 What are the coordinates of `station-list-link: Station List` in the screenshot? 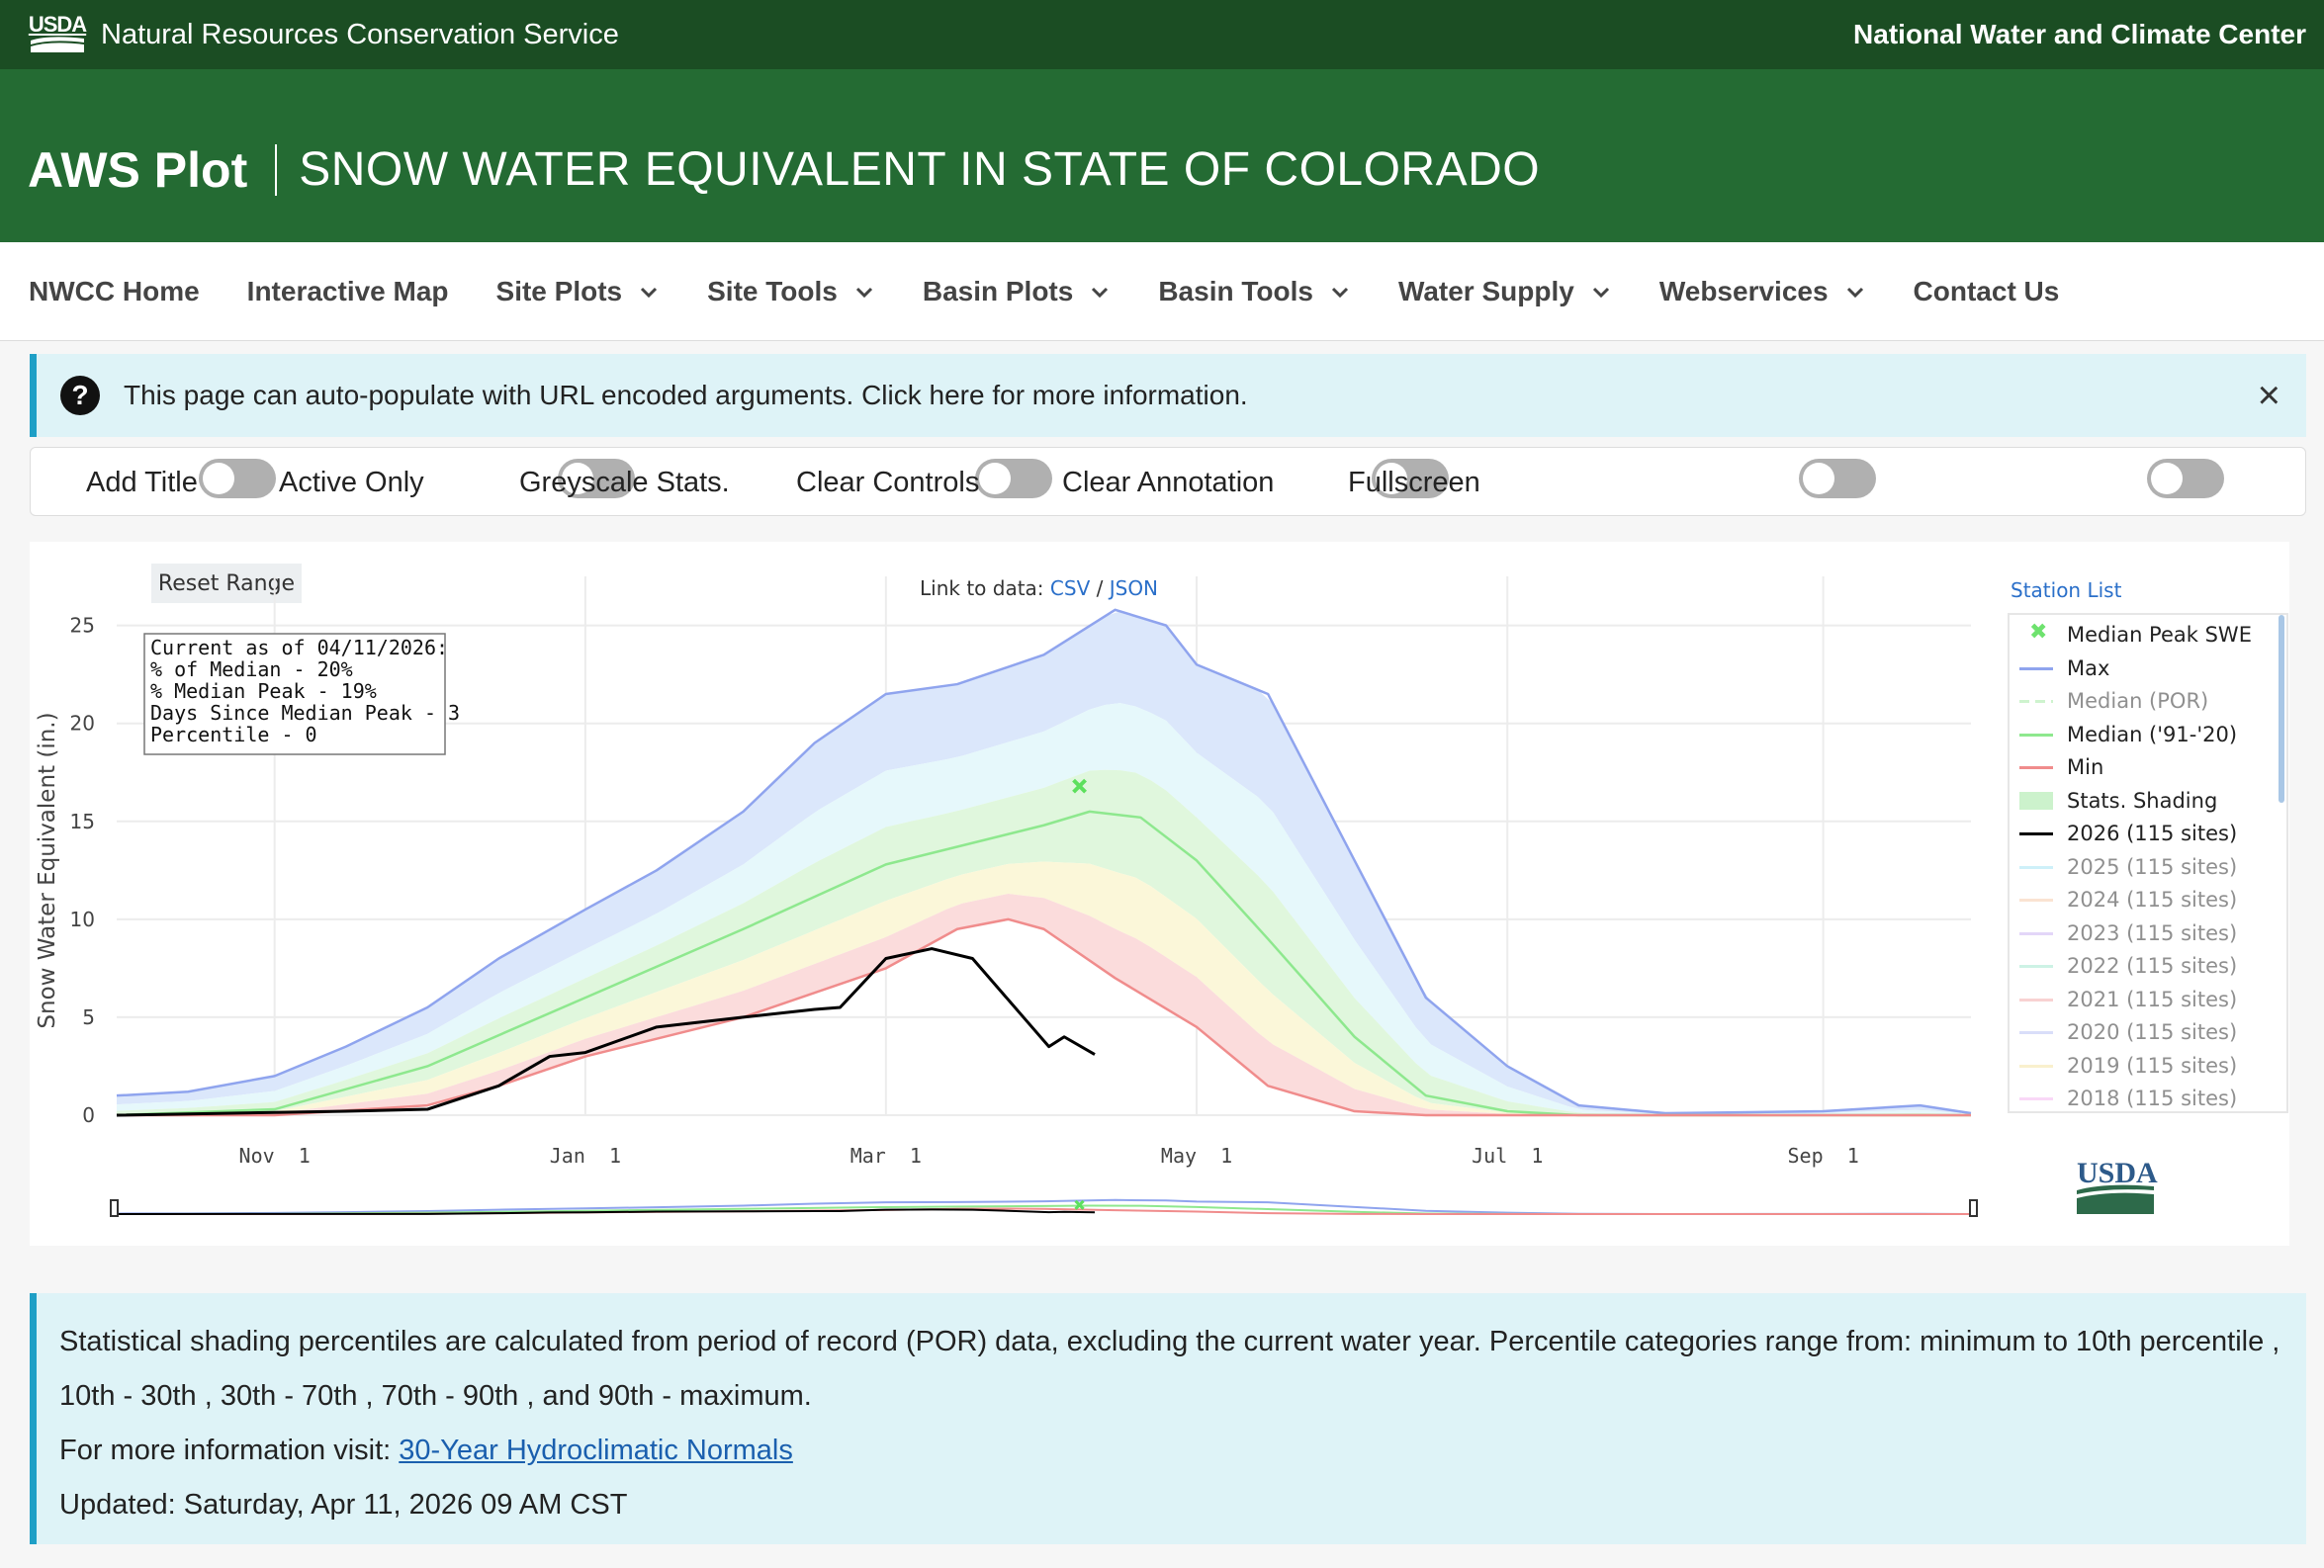 It's located at (2066, 590).